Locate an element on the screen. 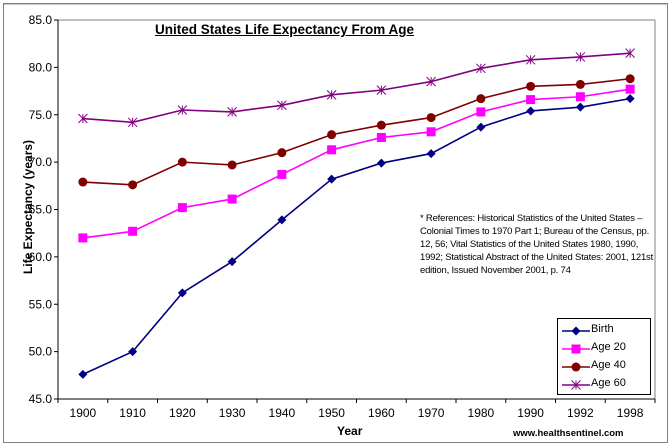 Image resolution: width=671 pixels, height=445 pixels. y-tick-label: 50.0 is located at coordinates (41, 352).